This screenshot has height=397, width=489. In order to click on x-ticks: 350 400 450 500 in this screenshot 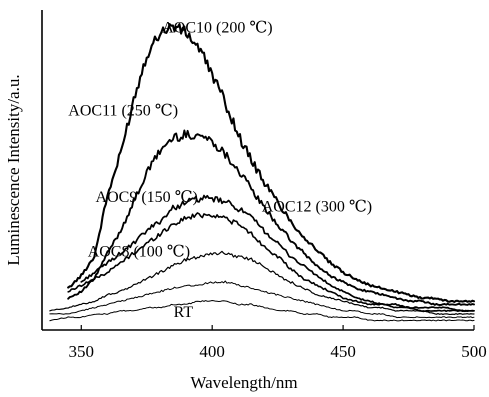, I will do `click(278, 343)`.